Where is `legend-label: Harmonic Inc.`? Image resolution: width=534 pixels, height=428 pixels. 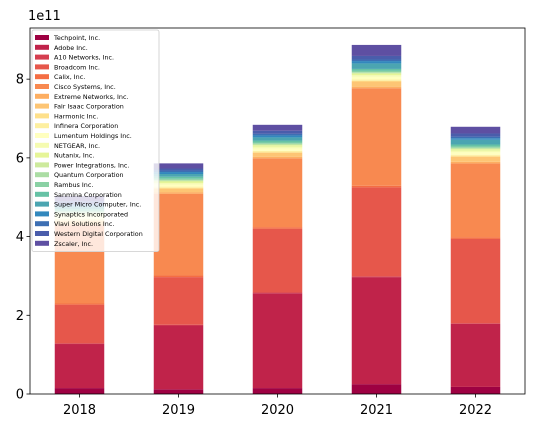
legend-label: Harmonic Inc. is located at coordinates (76, 116).